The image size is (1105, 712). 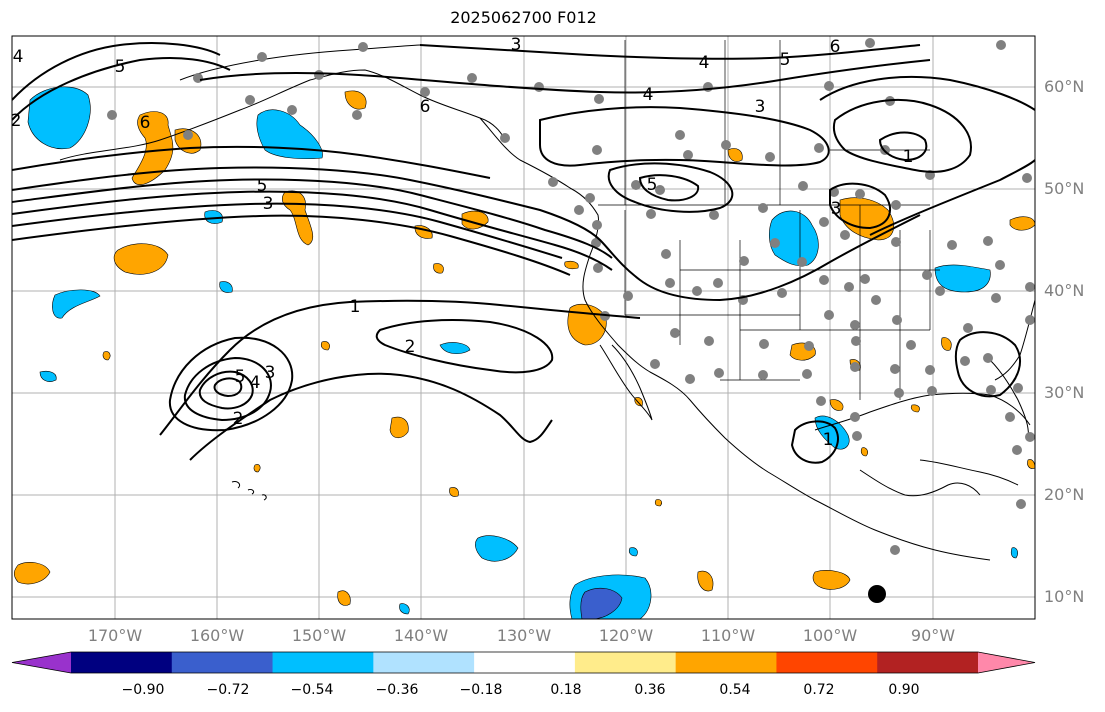 I want to click on lat-label: 60°N, so click(x=1064, y=86).